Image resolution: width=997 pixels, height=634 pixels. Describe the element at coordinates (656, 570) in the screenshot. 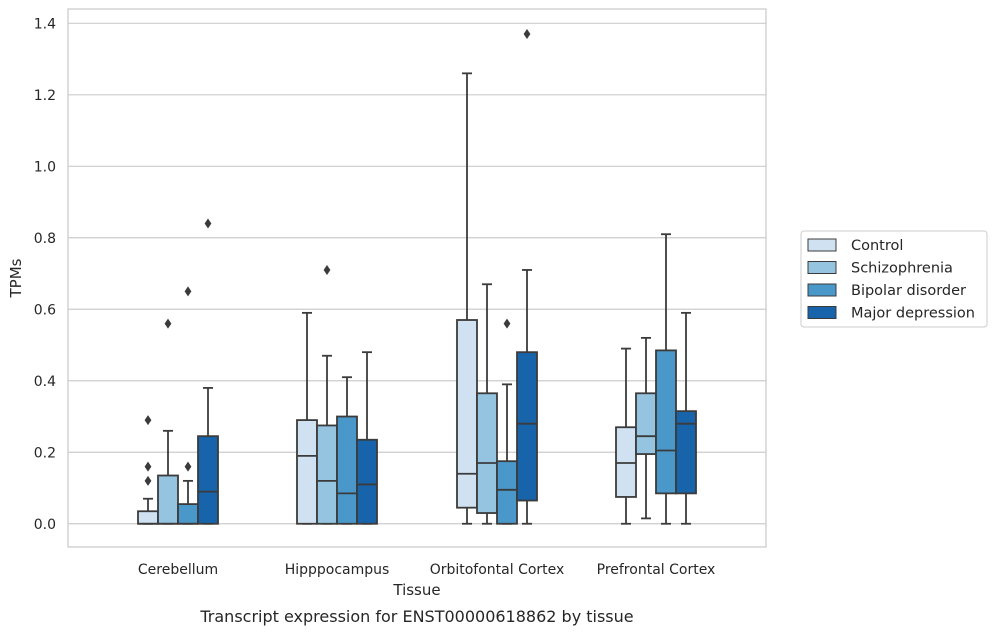

I see `x-tick-label: Prefrontal Cortex` at that location.